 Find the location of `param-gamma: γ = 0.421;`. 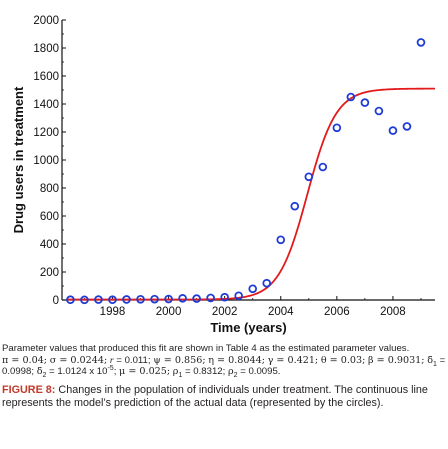

param-gamma: γ = 0.421; is located at coordinates (293, 360).